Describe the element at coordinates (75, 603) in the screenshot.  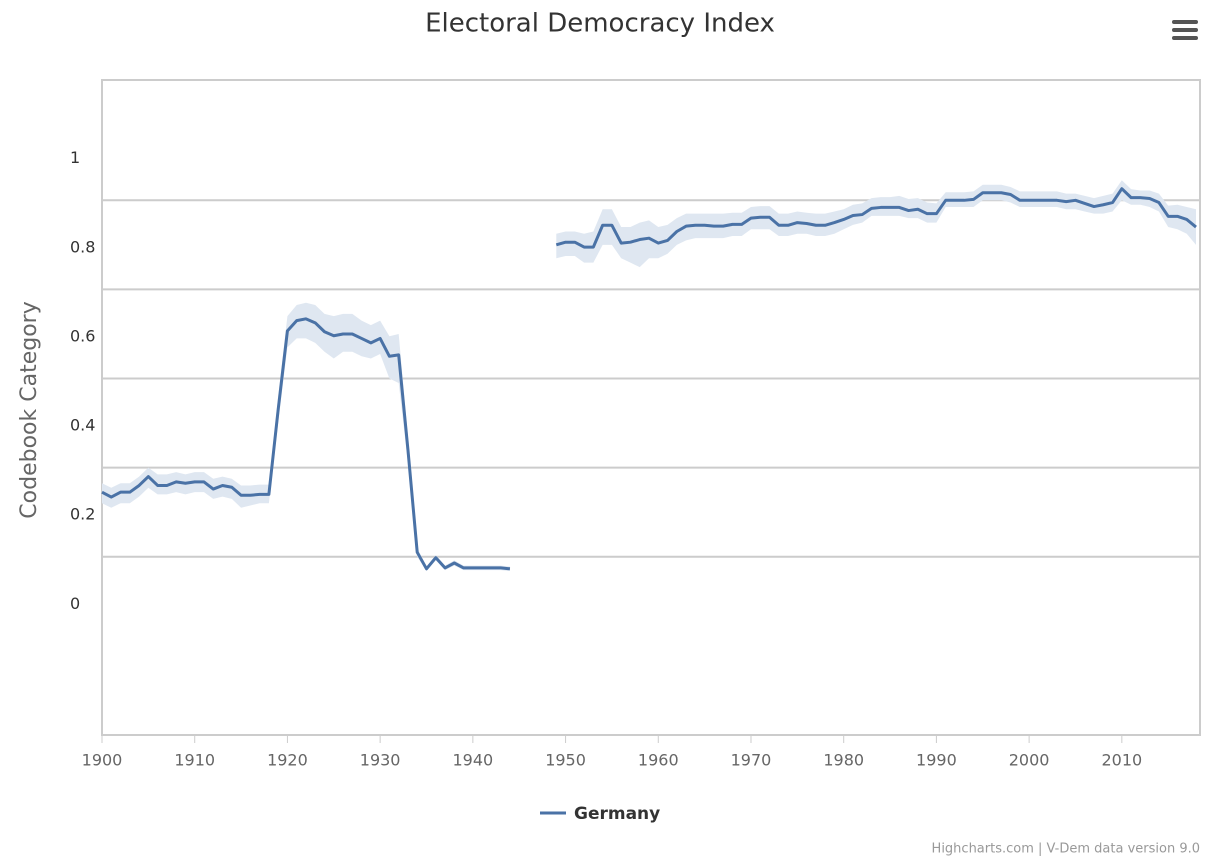
I see `y-tick-label: 0` at that location.